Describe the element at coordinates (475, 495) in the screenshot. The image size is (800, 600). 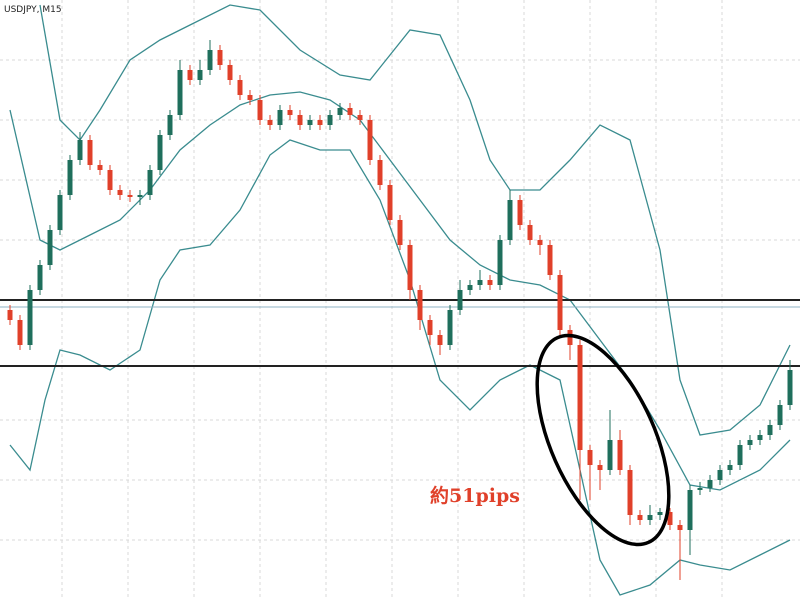
I see `annotation: 約51pips` at that location.